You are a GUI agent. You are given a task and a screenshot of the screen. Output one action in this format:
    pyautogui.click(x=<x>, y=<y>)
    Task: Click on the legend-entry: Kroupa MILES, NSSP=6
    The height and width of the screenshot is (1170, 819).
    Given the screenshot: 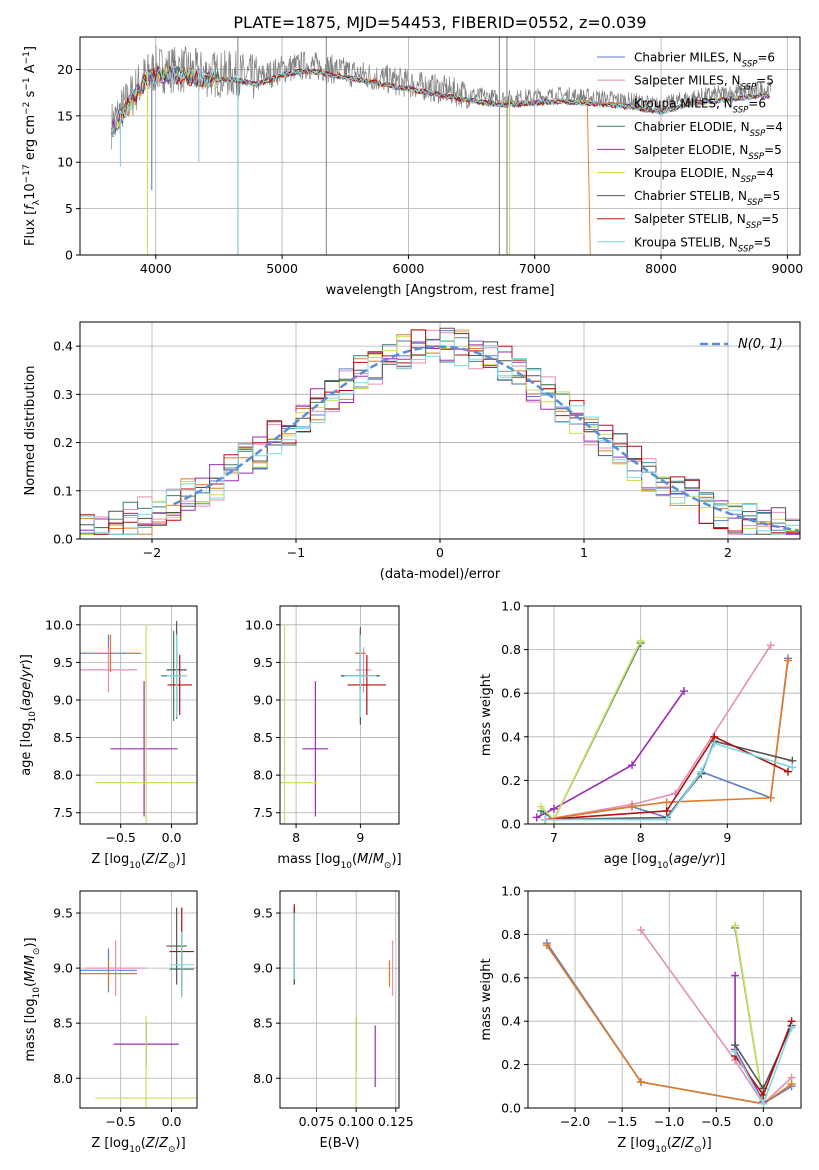 What is the action you would take?
    pyautogui.click(x=700, y=106)
    